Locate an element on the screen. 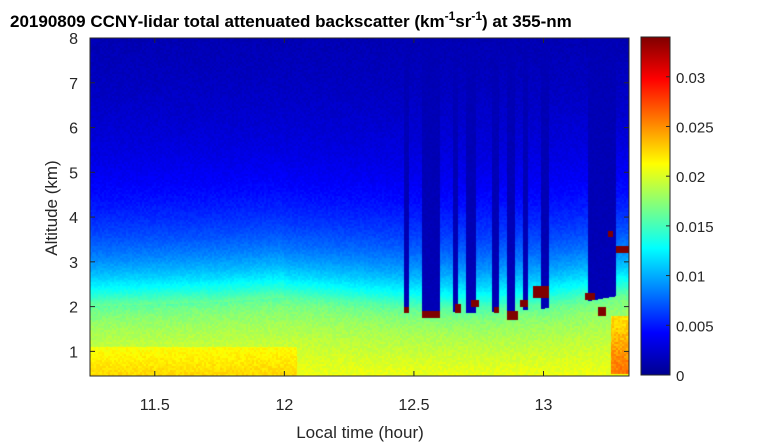 Image resolution: width=762 pixels, height=443 pixels. colorbar-tick-label: 0.005 is located at coordinates (695, 326).